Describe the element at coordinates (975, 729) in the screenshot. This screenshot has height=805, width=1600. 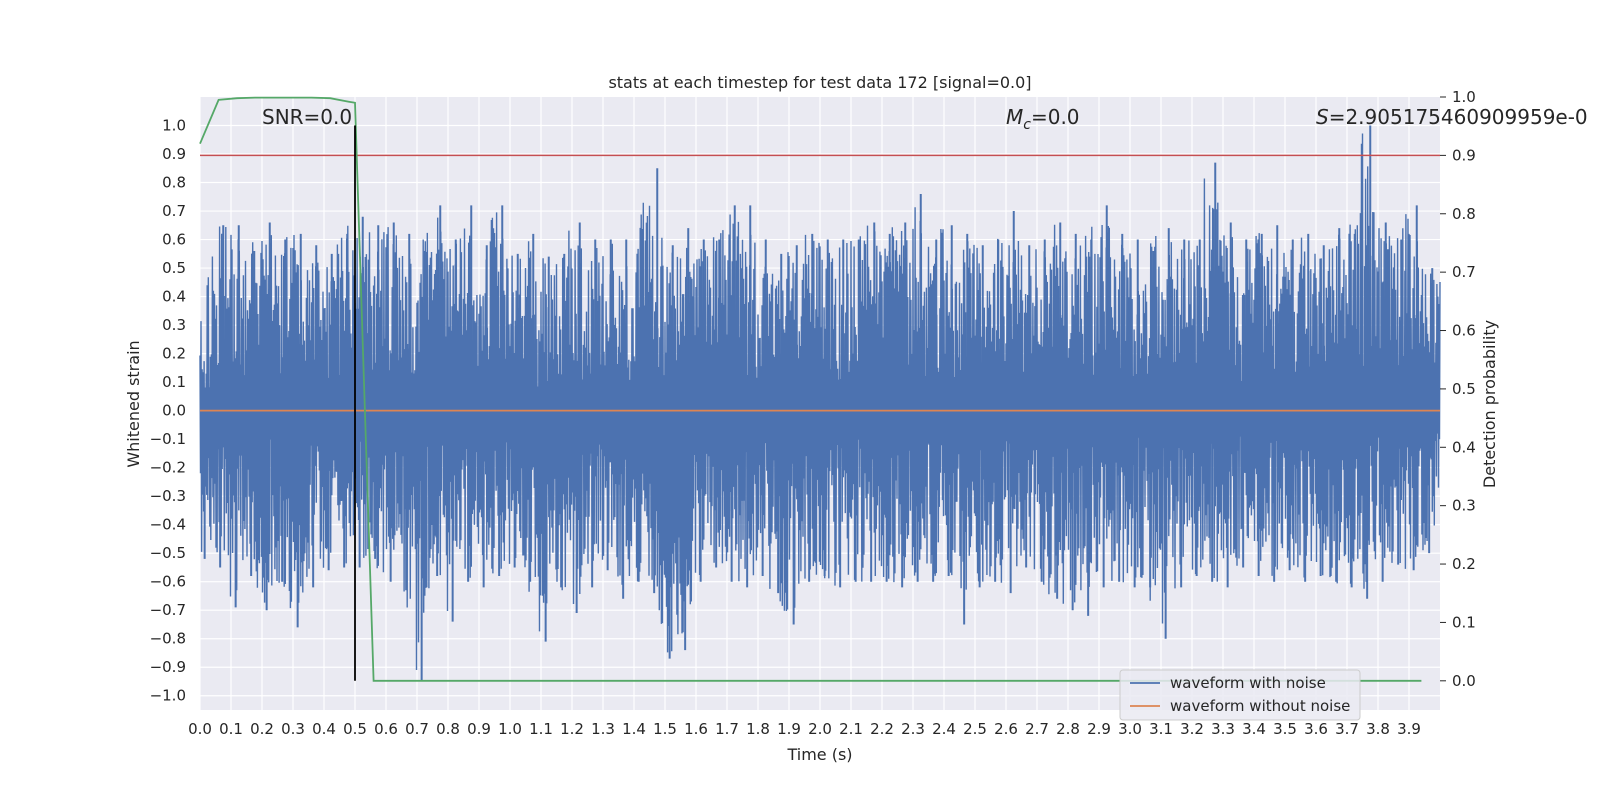
I see `x-tick-label: 2.5` at that location.